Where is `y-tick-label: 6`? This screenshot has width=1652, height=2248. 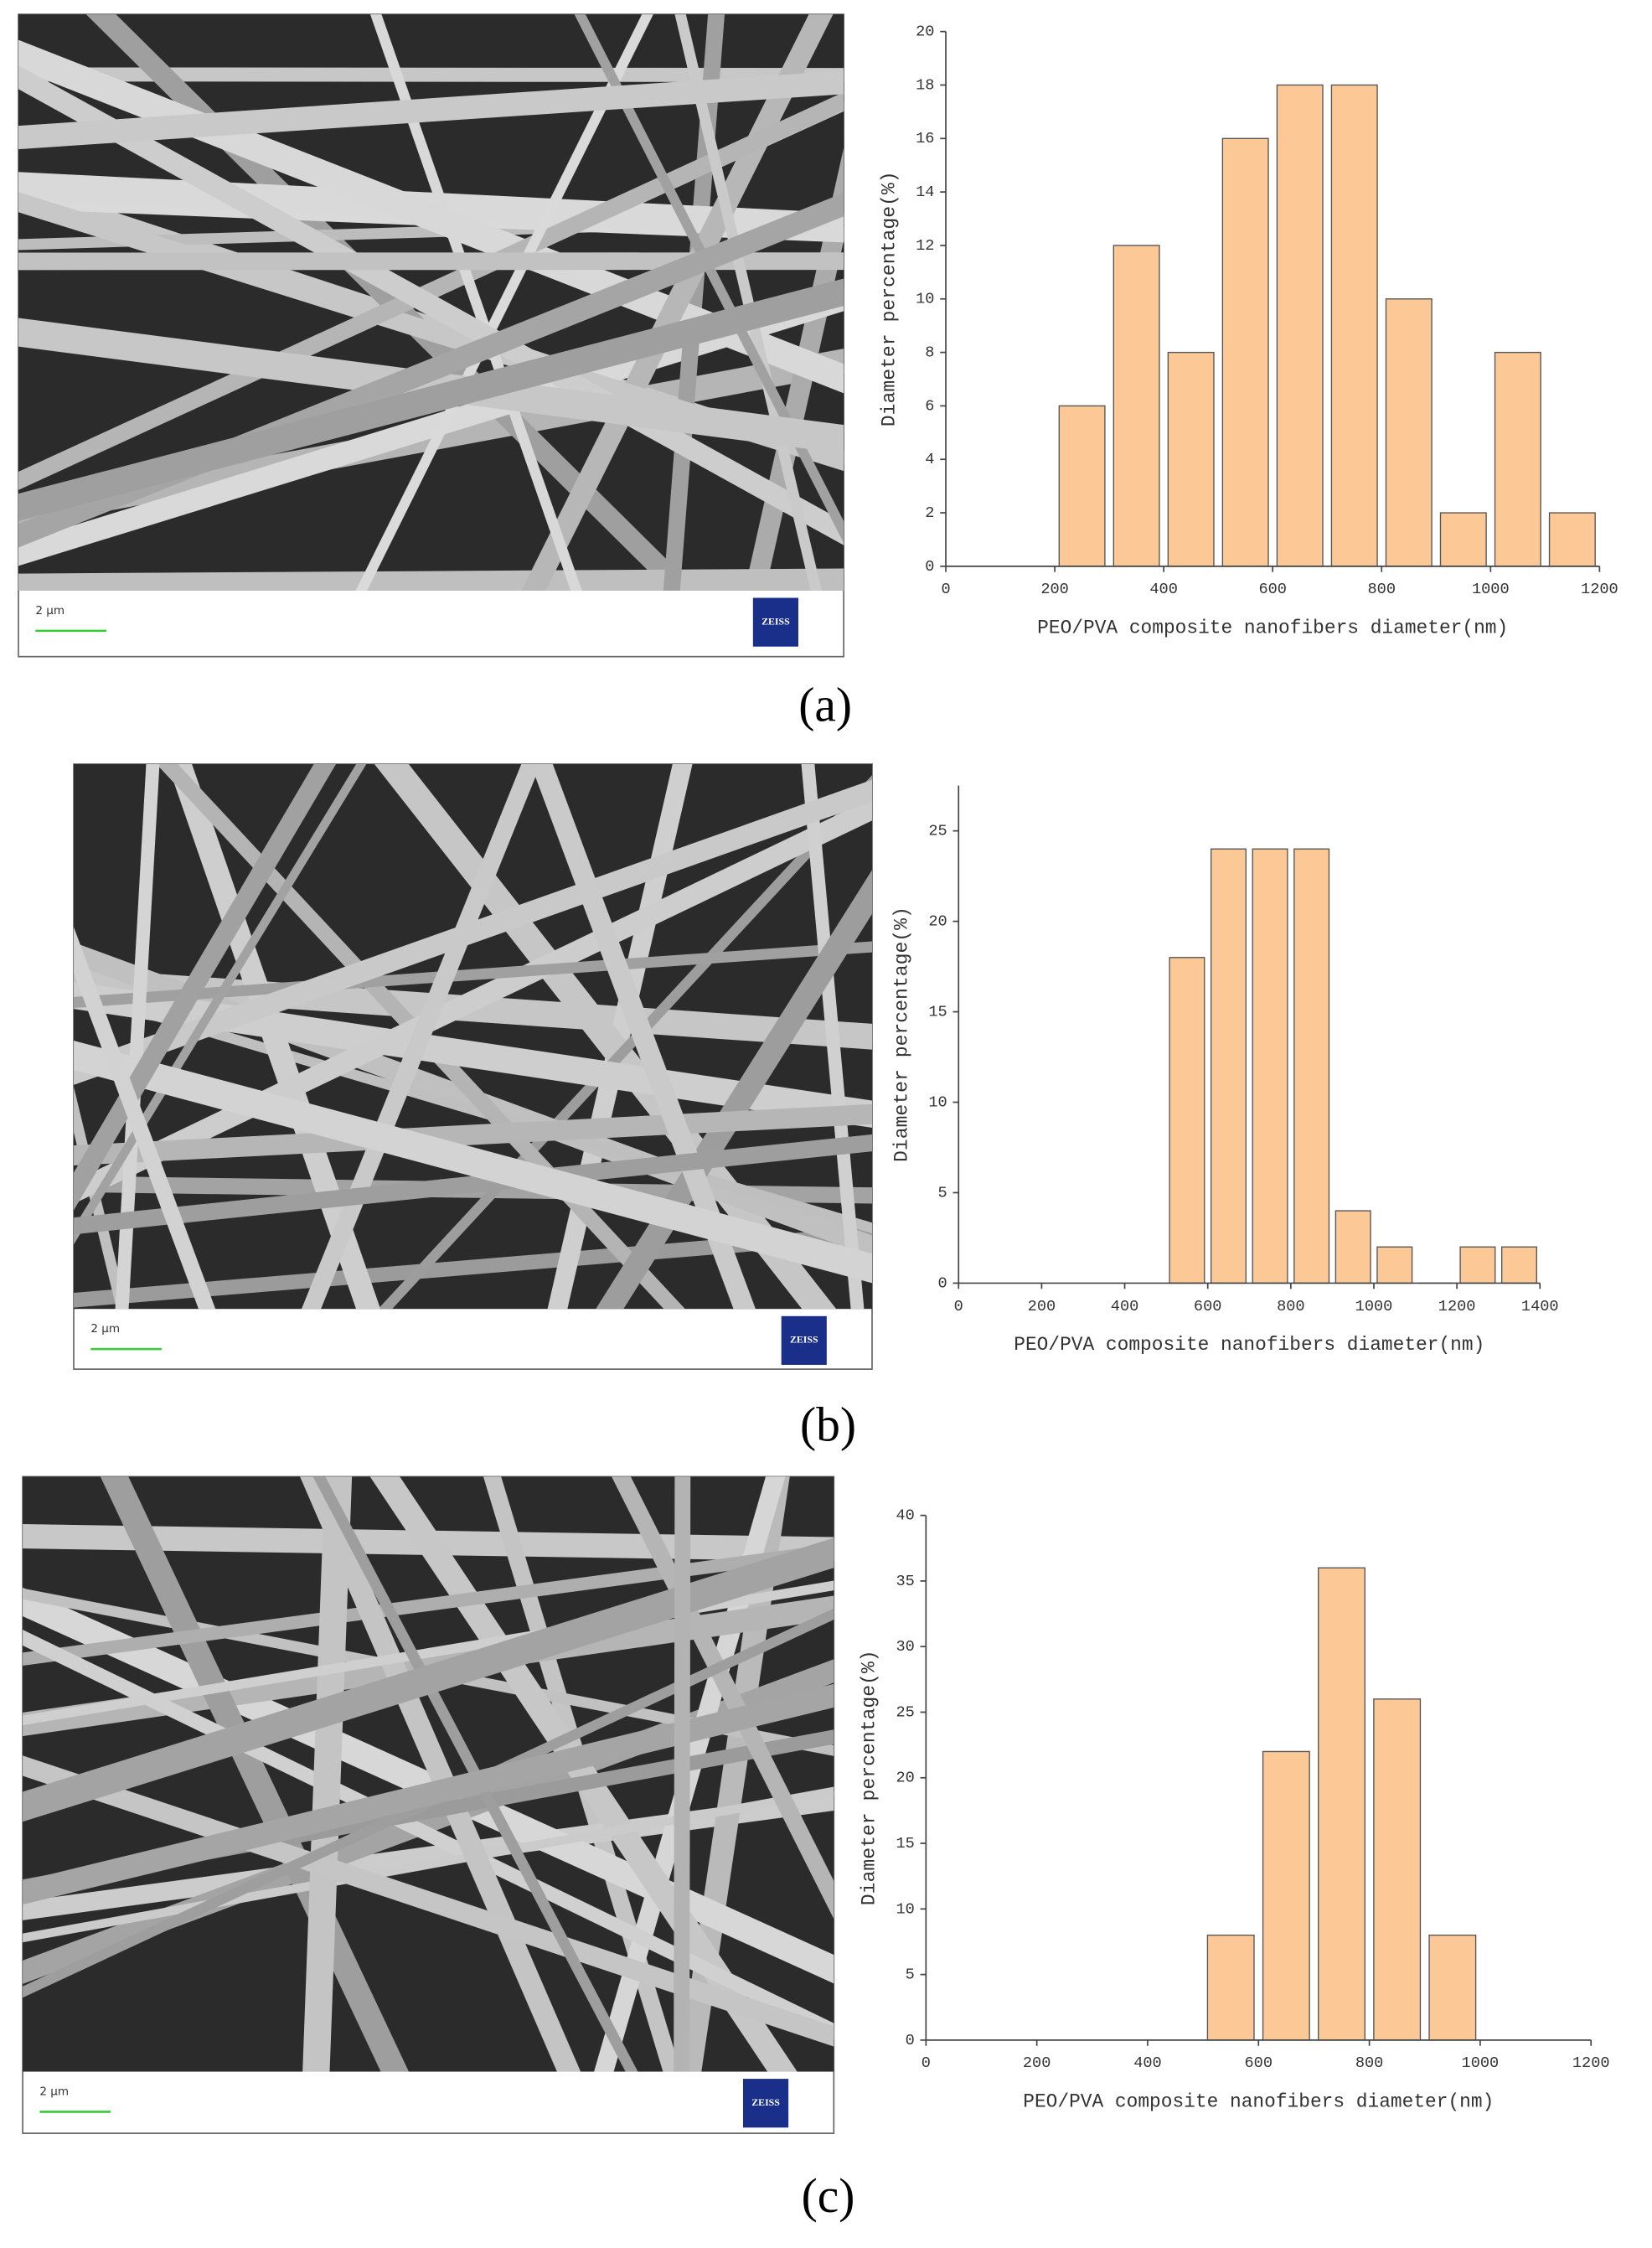
y-tick-label: 6 is located at coordinates (929, 405).